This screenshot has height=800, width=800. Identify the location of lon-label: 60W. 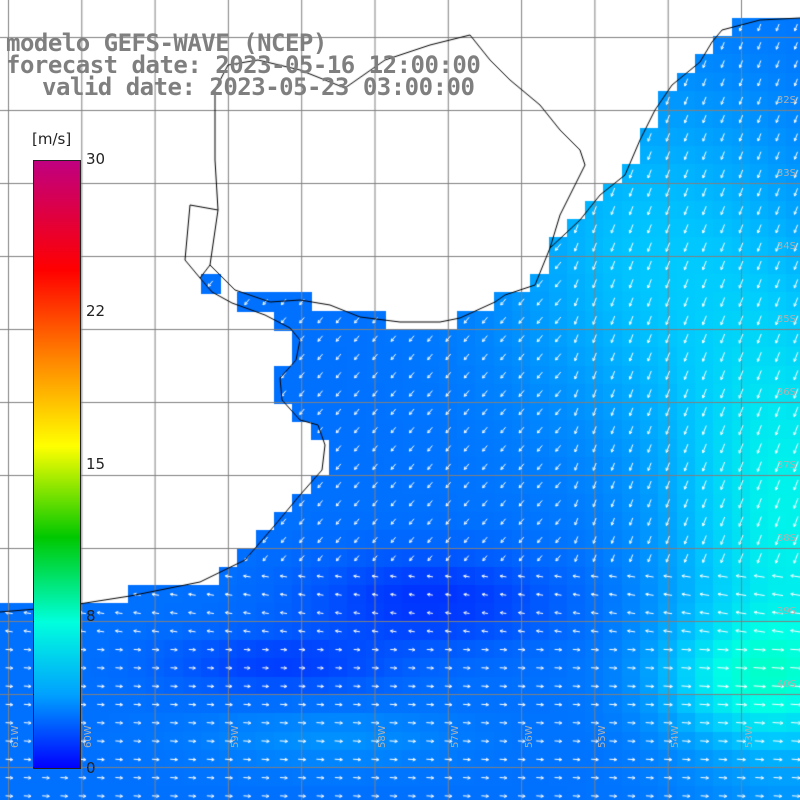
(88, 736).